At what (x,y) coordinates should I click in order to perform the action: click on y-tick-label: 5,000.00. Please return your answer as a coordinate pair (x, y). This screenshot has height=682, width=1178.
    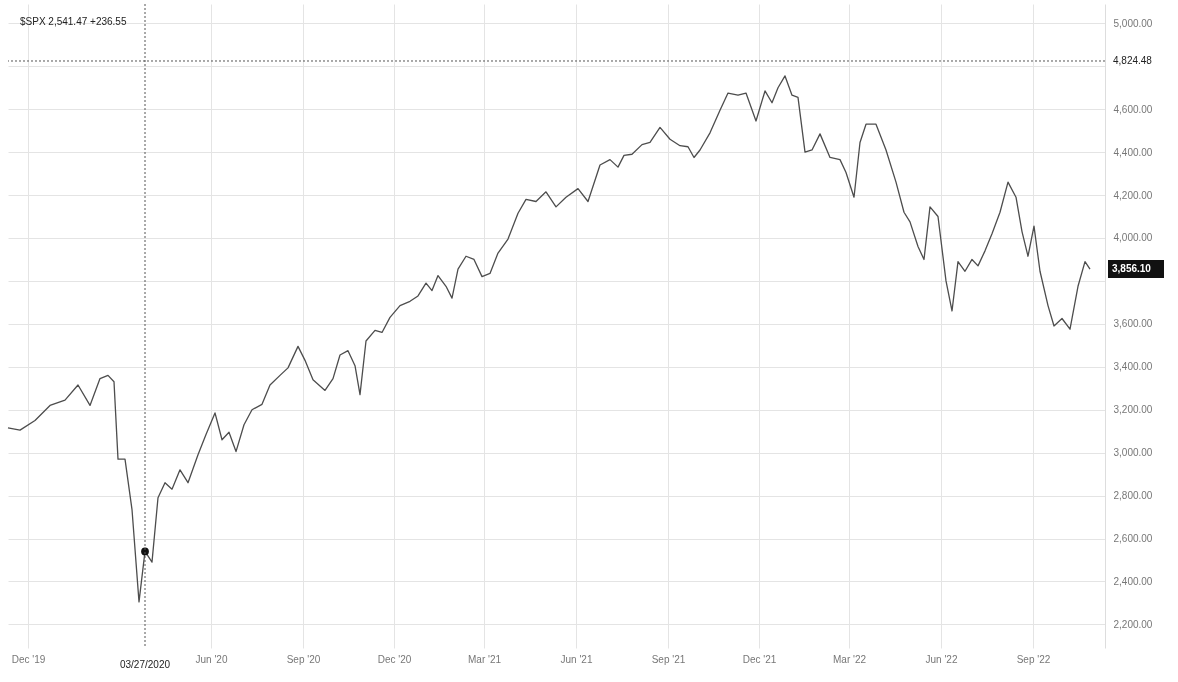
    Looking at the image, I should click on (1133, 23).